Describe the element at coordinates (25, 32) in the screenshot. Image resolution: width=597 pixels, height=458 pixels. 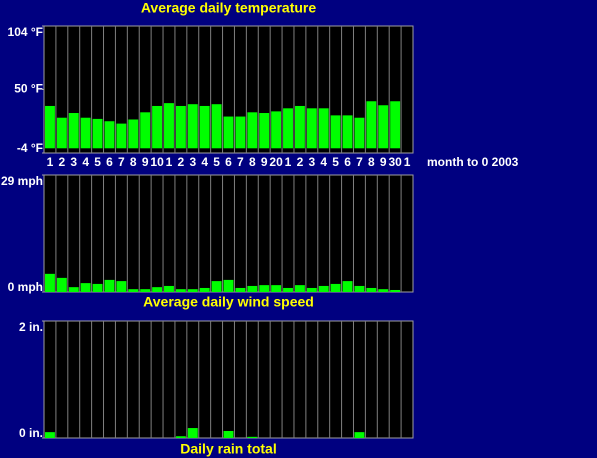
I see `y-tick-label: 104 °F` at that location.